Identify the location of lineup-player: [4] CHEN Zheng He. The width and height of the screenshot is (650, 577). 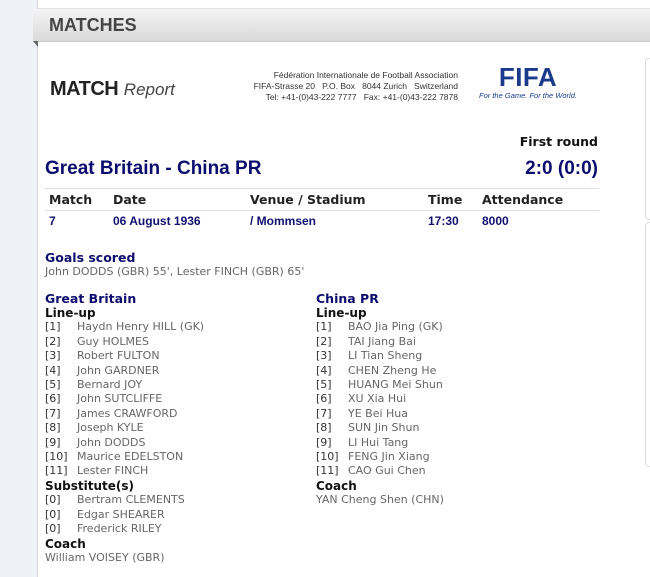
(380, 371).